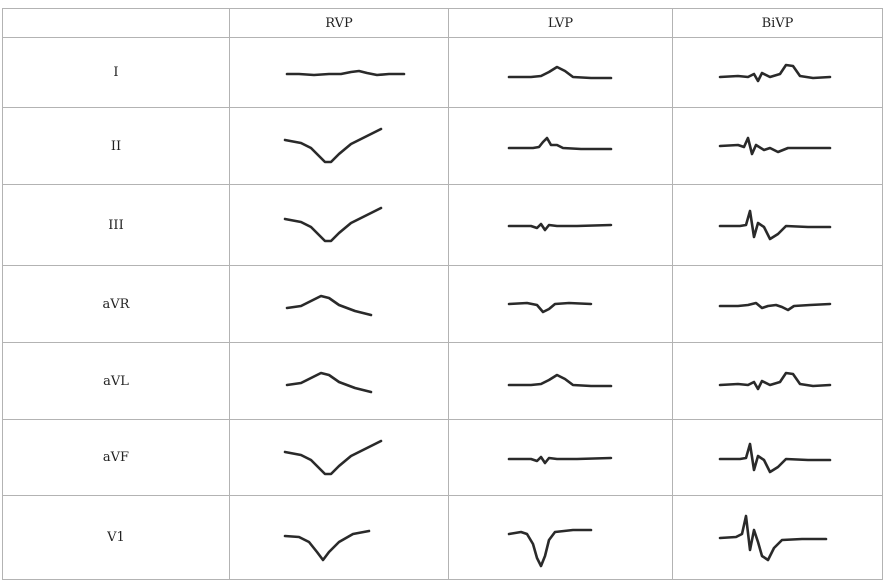  I want to click on ecg-waveform-lead-avl-bivp, so click(774, 381).